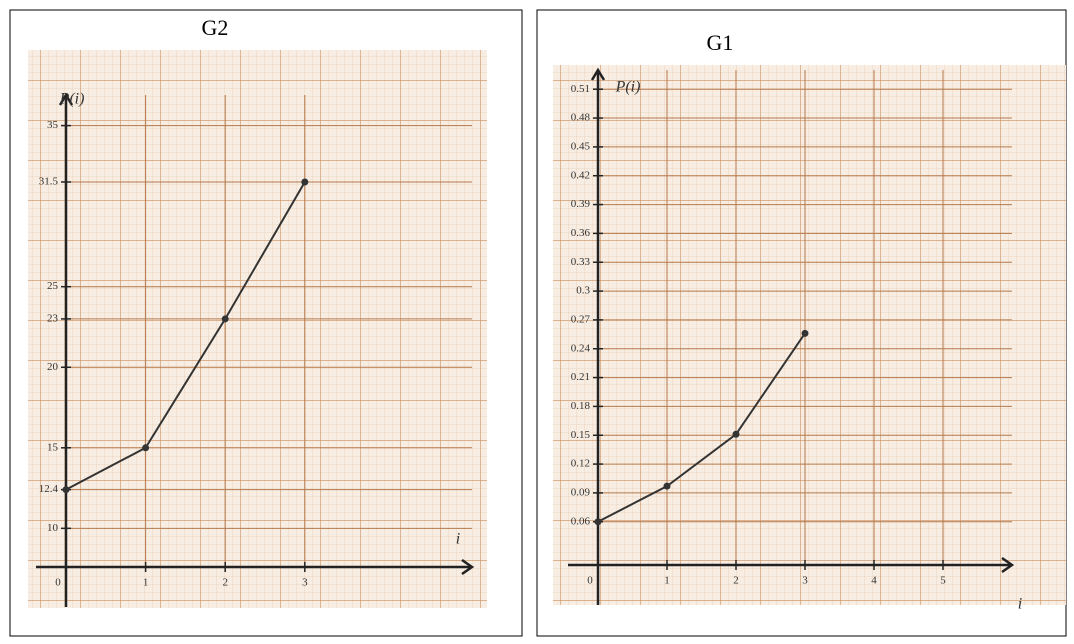  I want to click on y-tick-label: 0.36, so click(581, 233).